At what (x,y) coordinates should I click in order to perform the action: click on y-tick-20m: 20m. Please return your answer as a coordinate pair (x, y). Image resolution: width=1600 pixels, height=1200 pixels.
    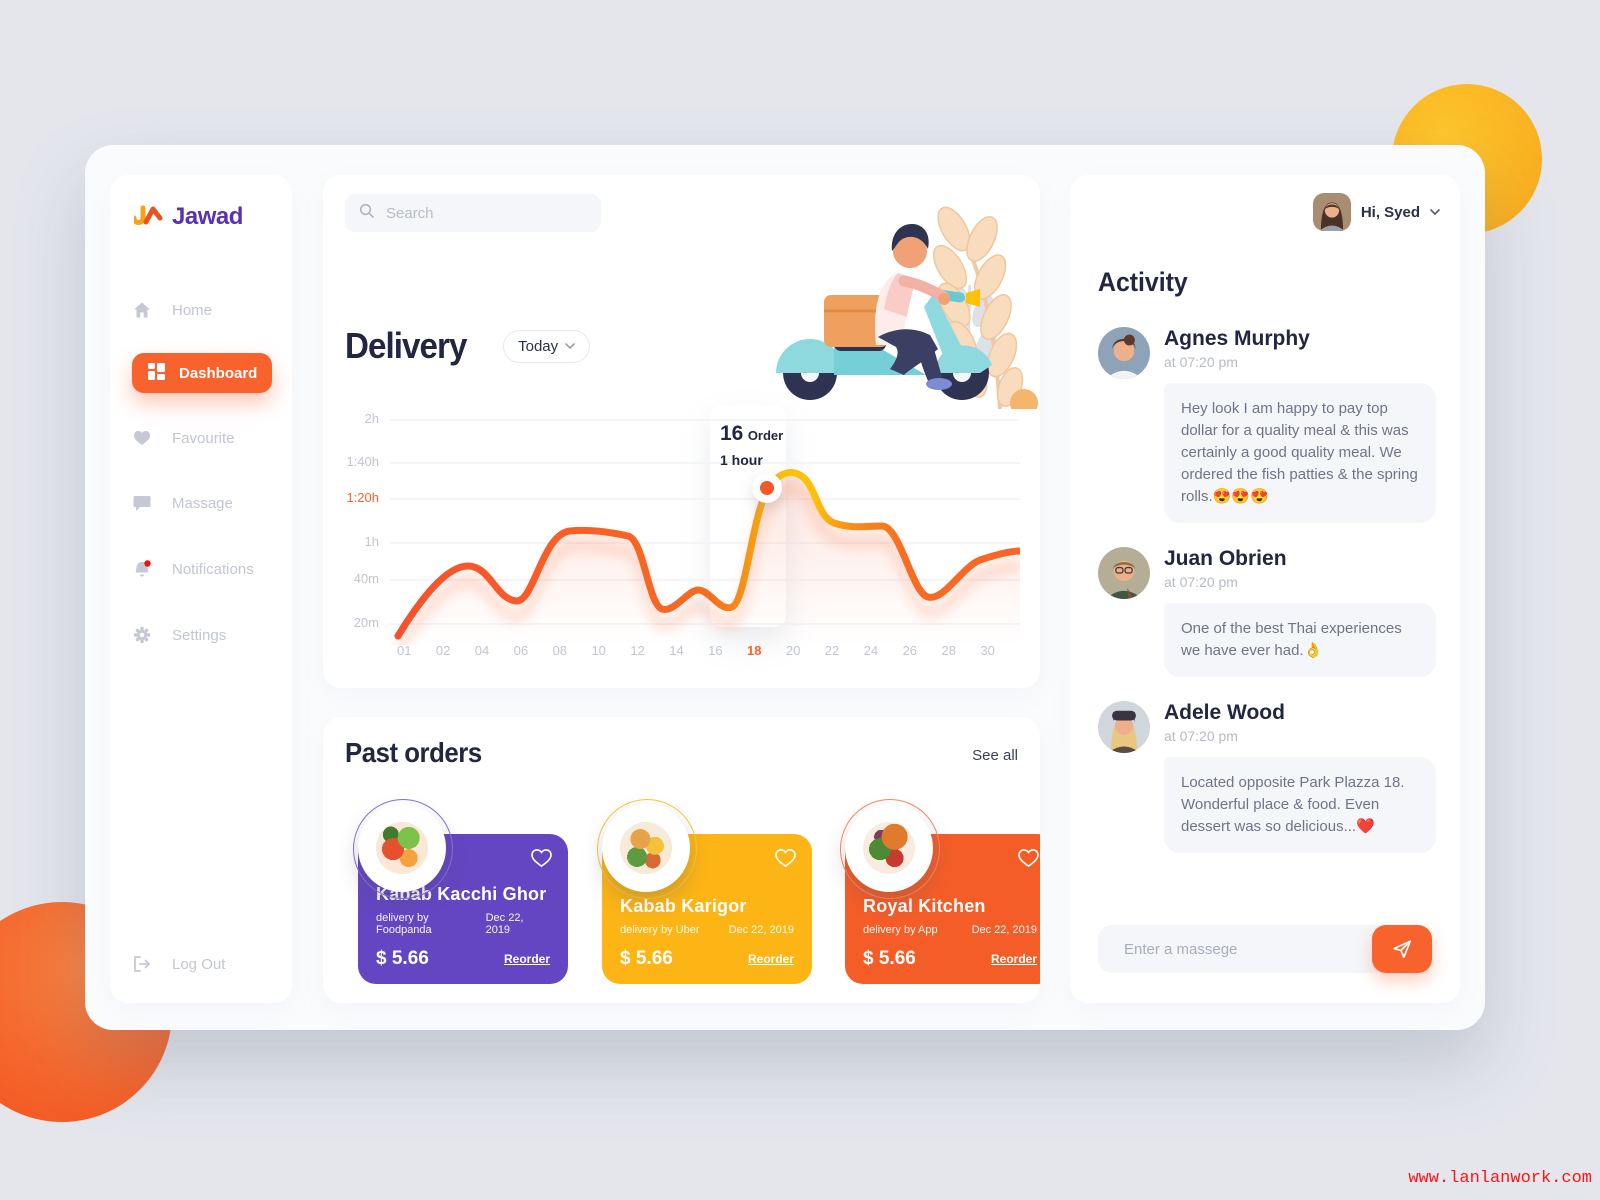
    Looking at the image, I should click on (366, 622).